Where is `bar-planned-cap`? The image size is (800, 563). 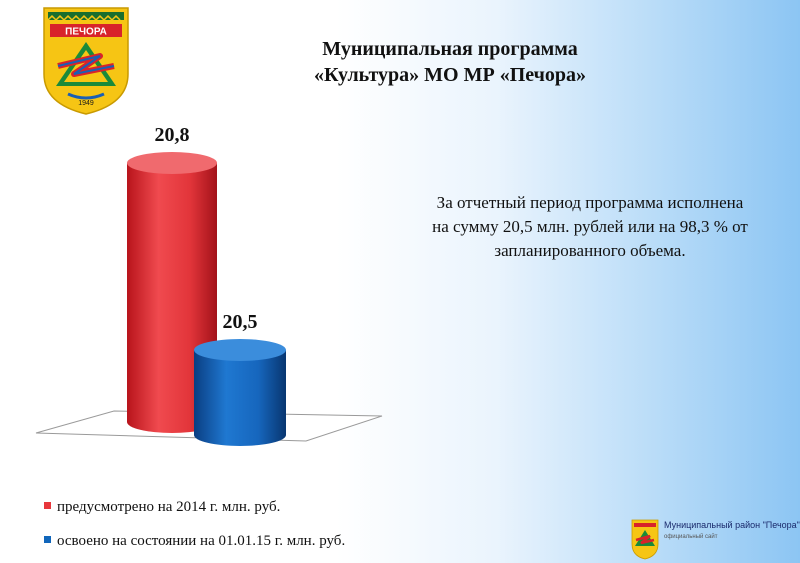 bar-planned-cap is located at coordinates (172, 163).